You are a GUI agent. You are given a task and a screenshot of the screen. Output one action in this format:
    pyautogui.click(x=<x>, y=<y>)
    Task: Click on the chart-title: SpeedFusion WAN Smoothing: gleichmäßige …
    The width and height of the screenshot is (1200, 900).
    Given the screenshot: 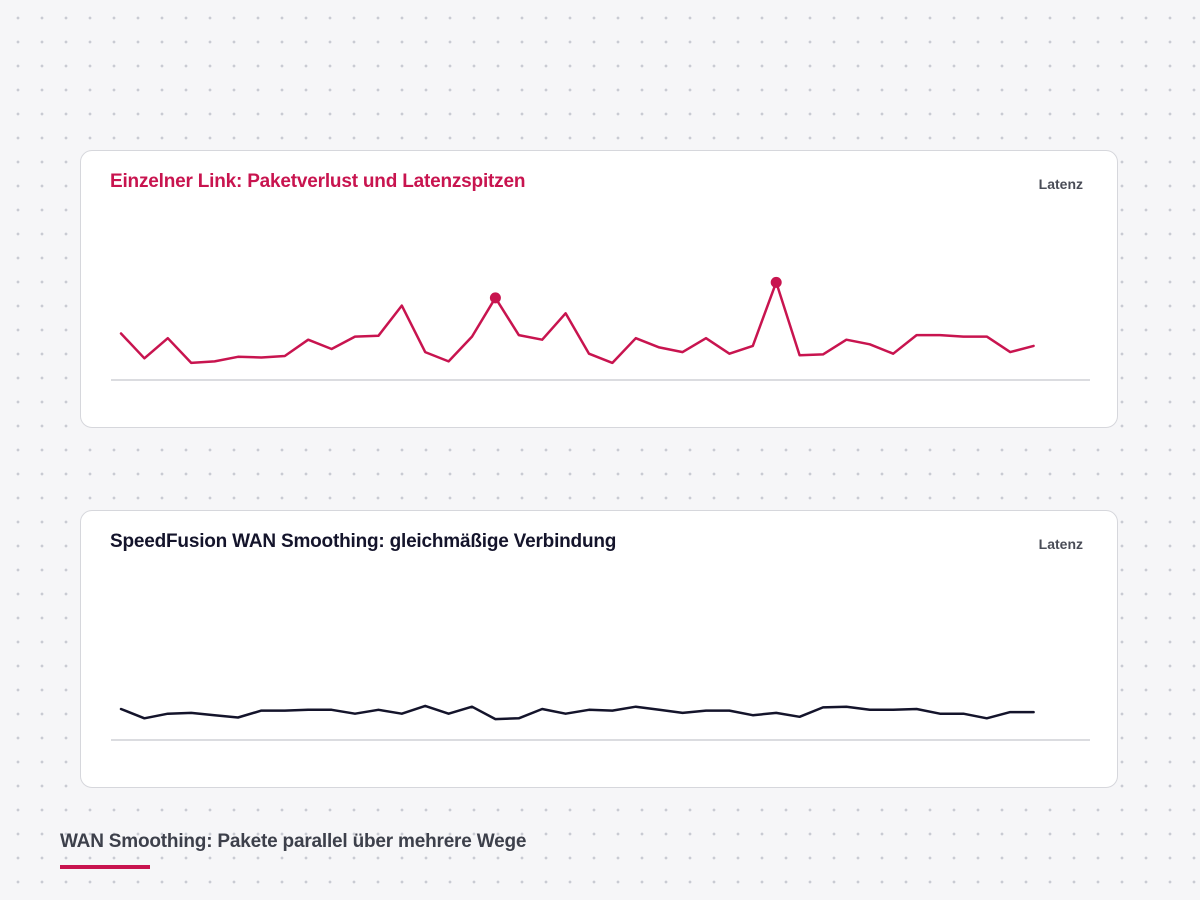 What is the action you would take?
    pyautogui.click(x=363, y=541)
    